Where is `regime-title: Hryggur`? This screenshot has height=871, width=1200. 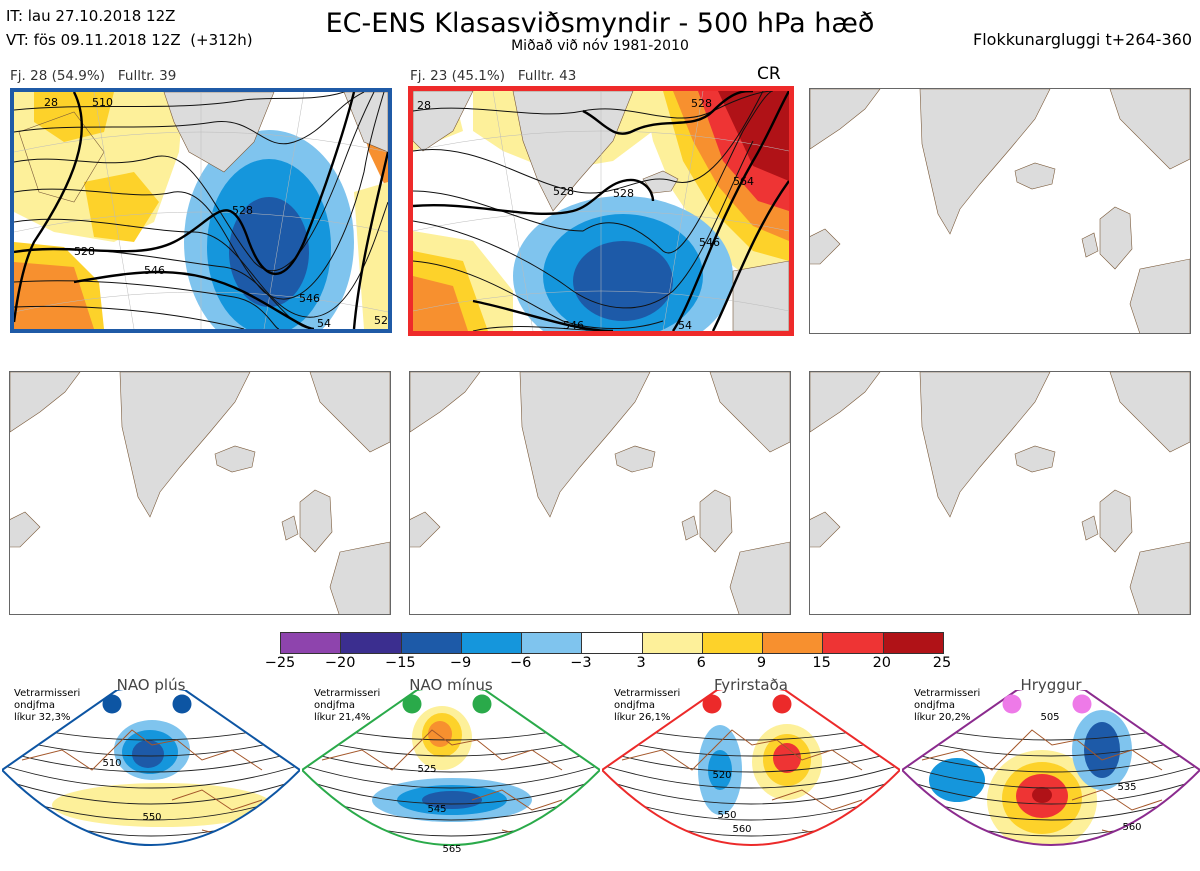 regime-title: Hryggur is located at coordinates (1051, 685).